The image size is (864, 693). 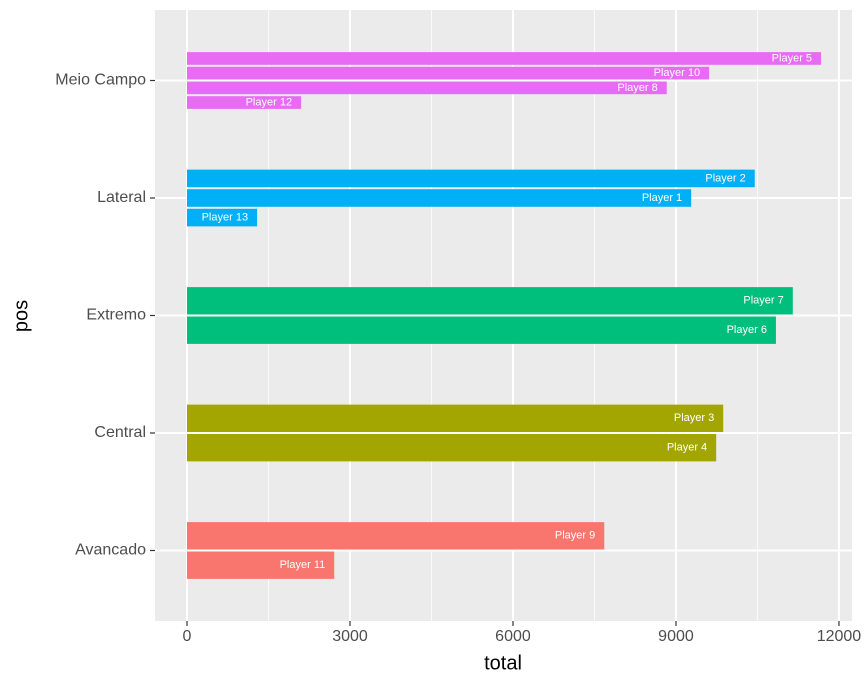 What do you see at coordinates (187, 636) in the screenshot?
I see `x-tick-label: 0` at bounding box center [187, 636].